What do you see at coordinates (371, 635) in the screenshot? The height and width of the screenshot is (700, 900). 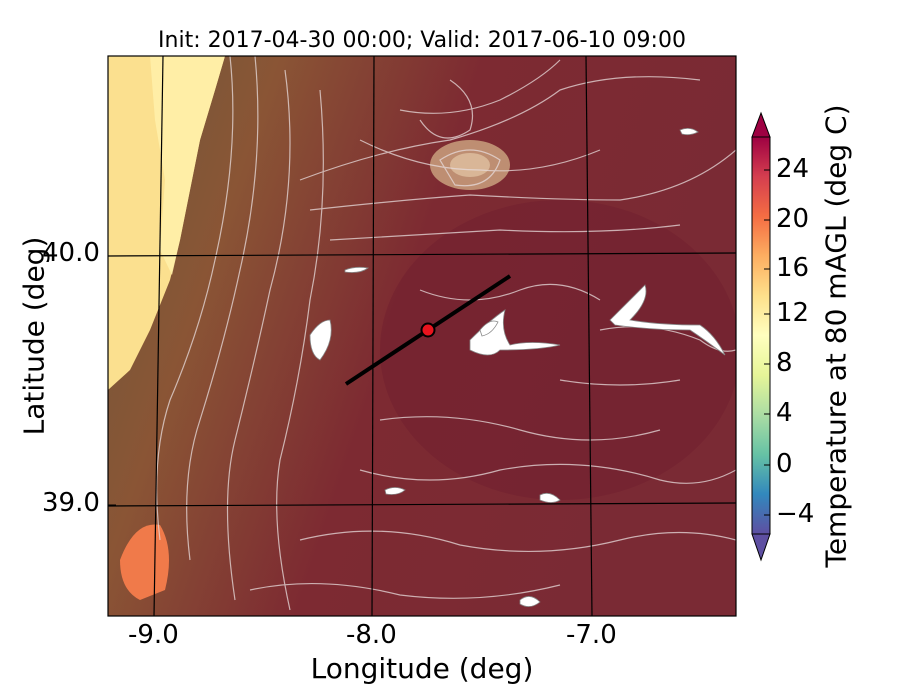 I see `x-tick-label: -8.0` at bounding box center [371, 635].